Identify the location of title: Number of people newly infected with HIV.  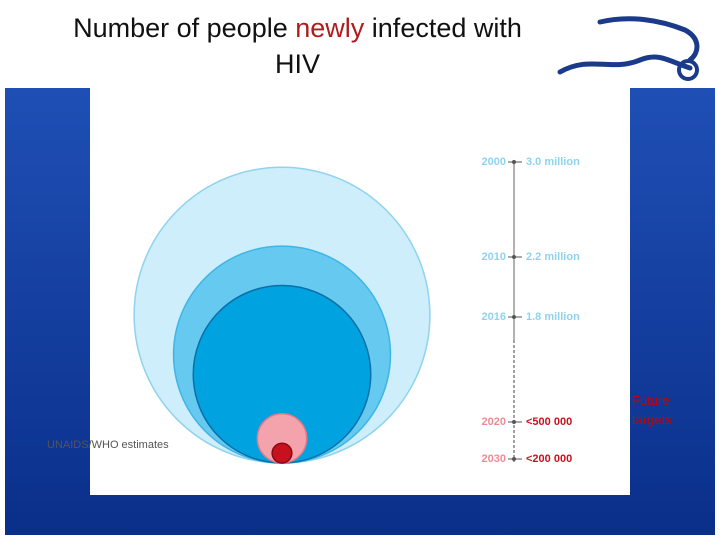
(297, 46).